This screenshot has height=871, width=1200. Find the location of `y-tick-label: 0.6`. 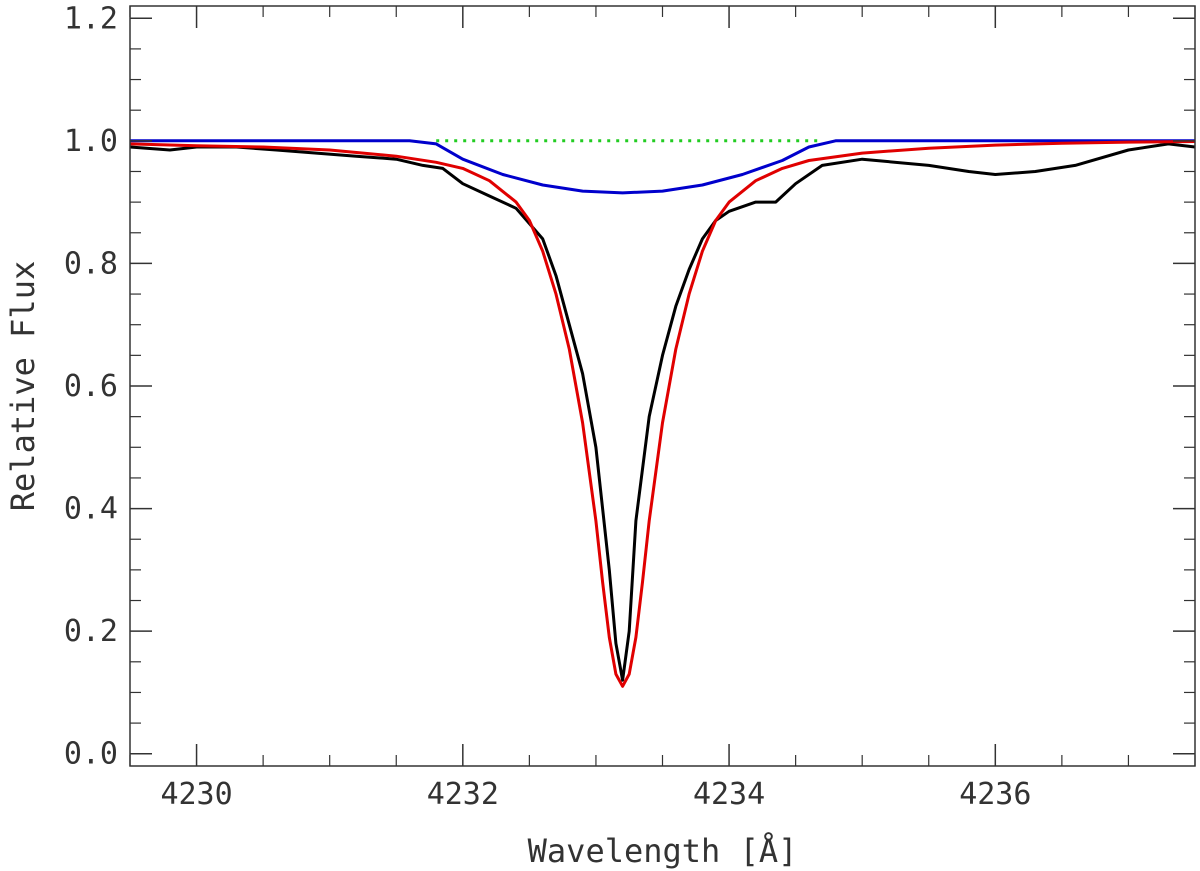

y-tick-label: 0.6 is located at coordinates (91, 386).